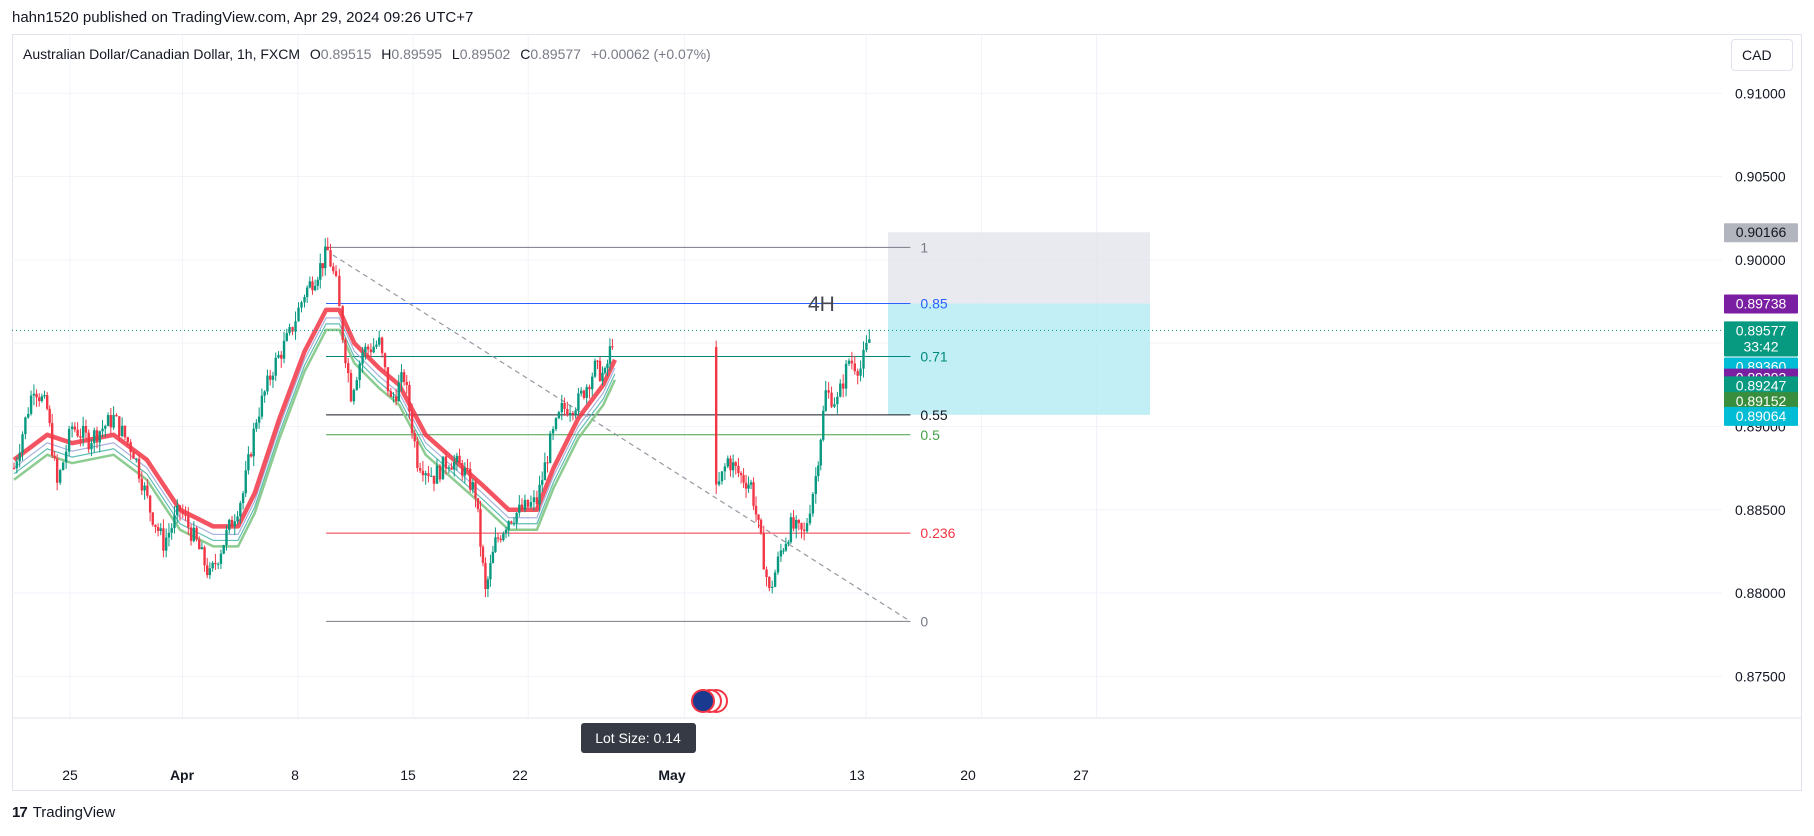 This screenshot has width=1814, height=836. Describe the element at coordinates (1760, 93) in the screenshot. I see `y-tick-label: 0.91000` at that location.